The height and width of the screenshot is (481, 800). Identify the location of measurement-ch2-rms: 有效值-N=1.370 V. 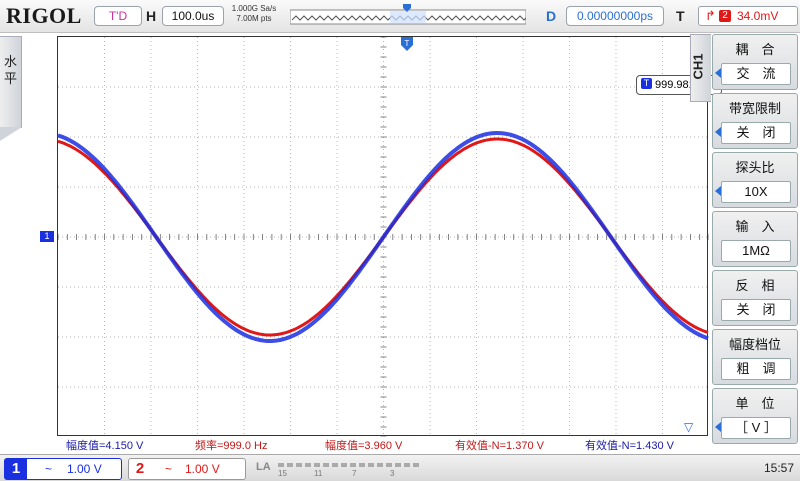
(499, 446).